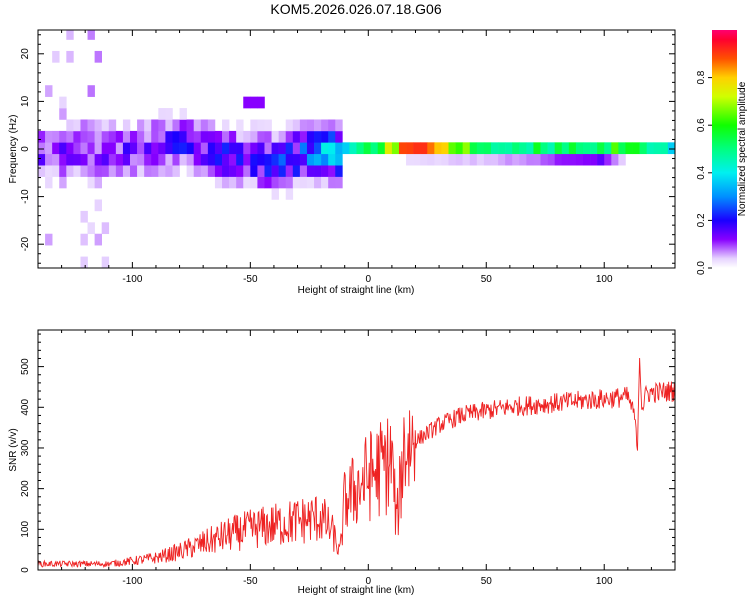 Image resolution: width=750 pixels, height=600 pixels. Describe the element at coordinates (250, 581) in the screenshot. I see `snr-x-tick-label: -50` at that location.